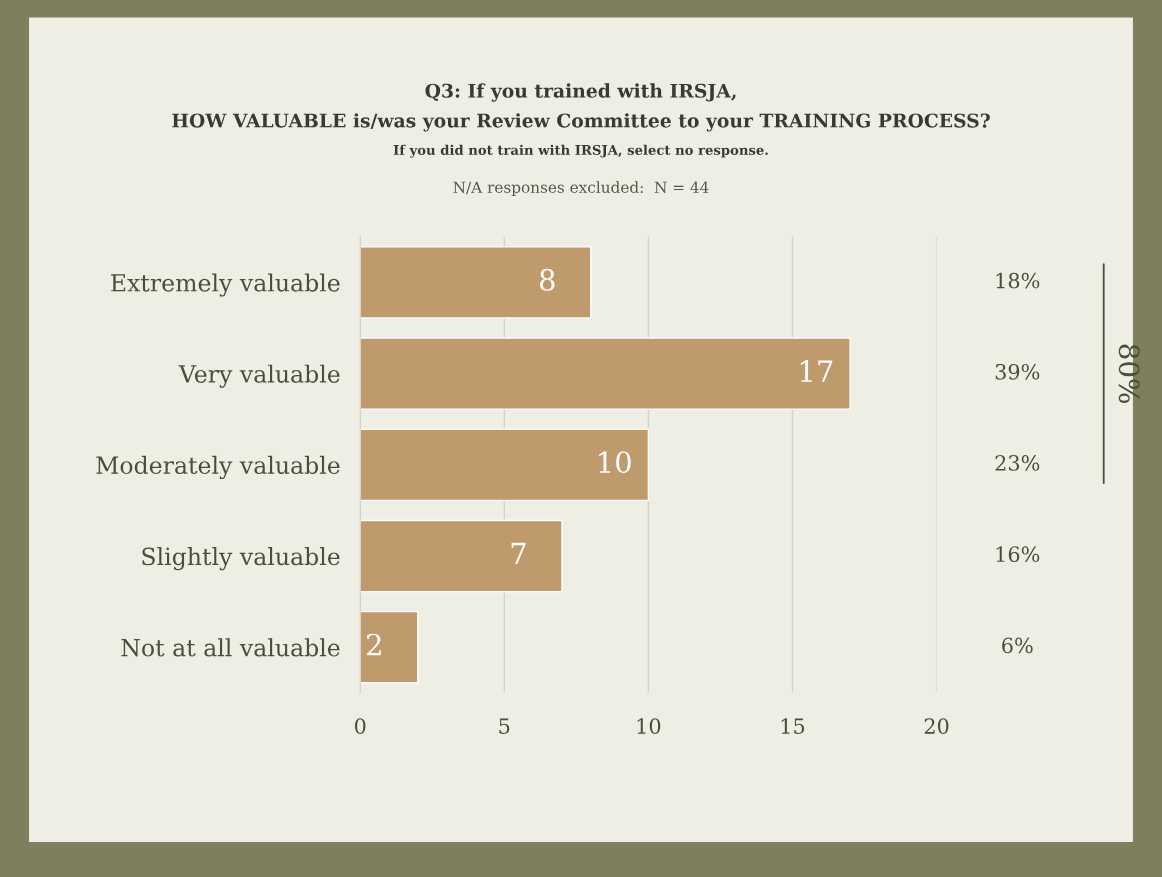 The height and width of the screenshot is (877, 1162). What do you see at coordinates (1017, 371) in the screenshot?
I see `text: 39%` at bounding box center [1017, 371].